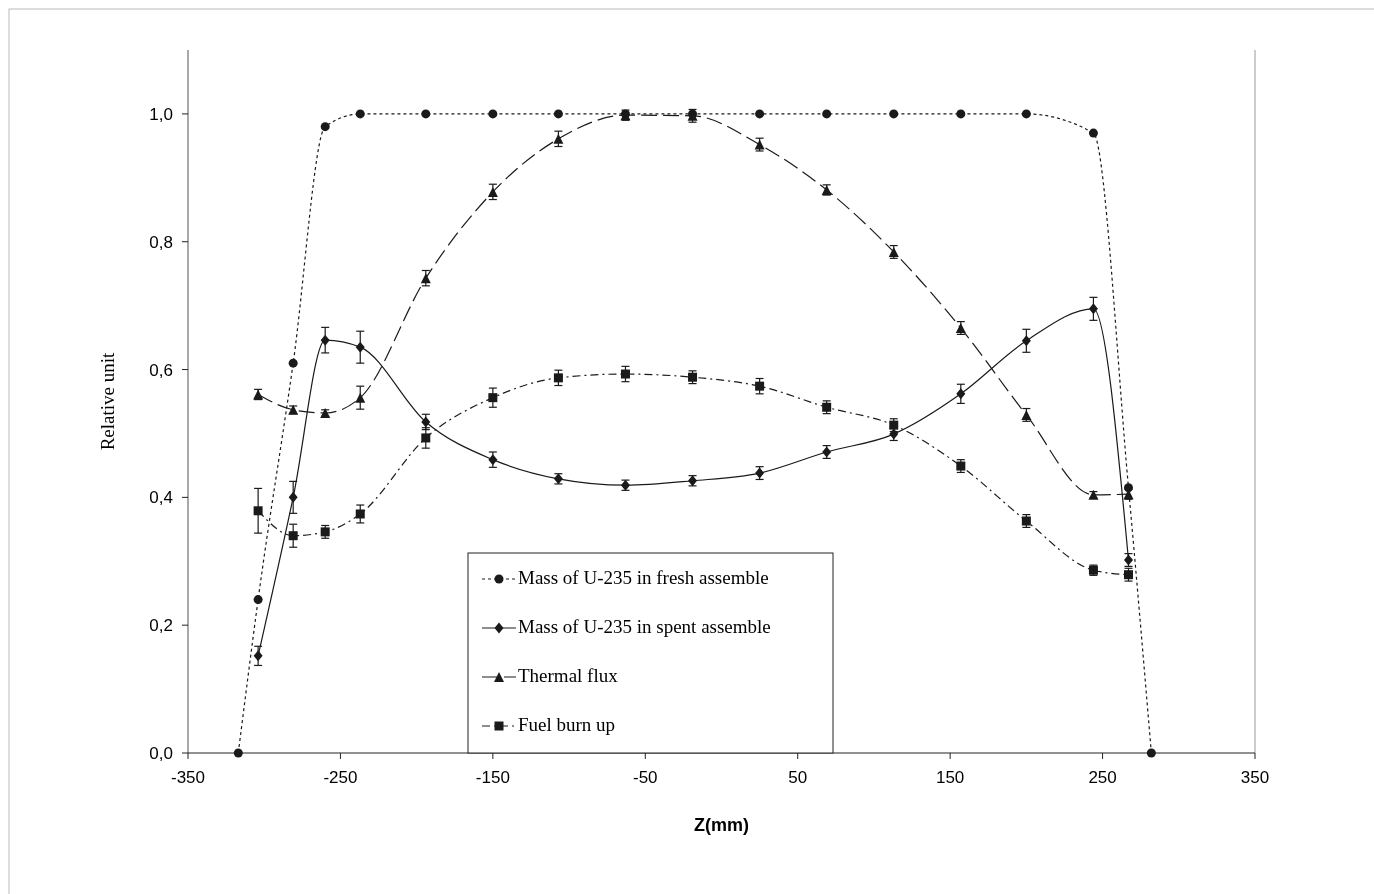  What do you see at coordinates (1255, 777) in the screenshot?
I see `x-tick-label: 350` at bounding box center [1255, 777].